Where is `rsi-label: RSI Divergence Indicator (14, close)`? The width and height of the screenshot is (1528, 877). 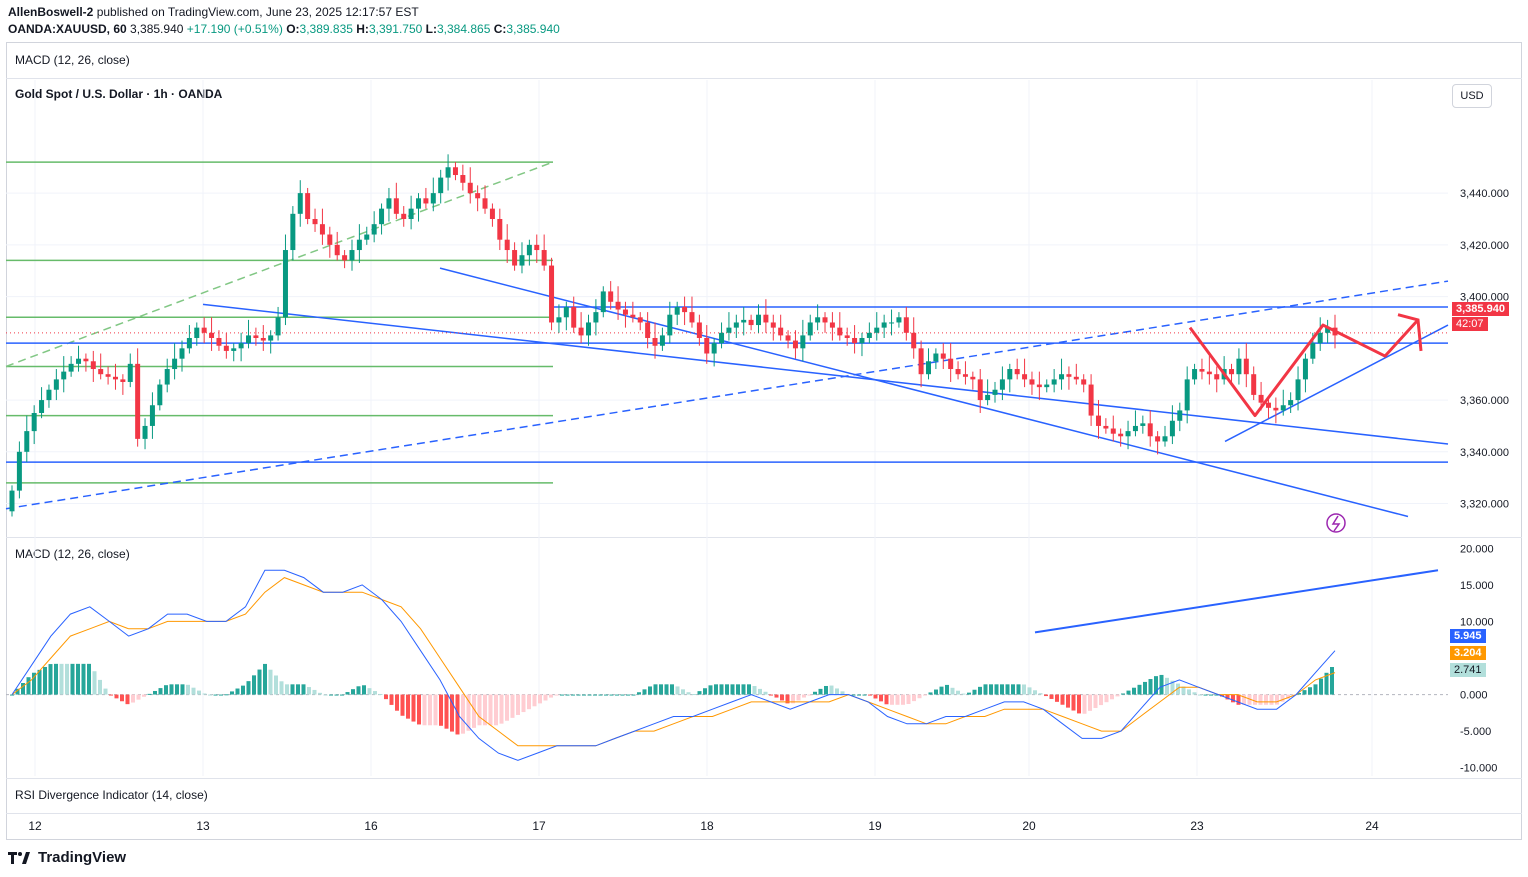
rsi-label: RSI Divergence Indicator (14, close) is located at coordinates (111, 795).